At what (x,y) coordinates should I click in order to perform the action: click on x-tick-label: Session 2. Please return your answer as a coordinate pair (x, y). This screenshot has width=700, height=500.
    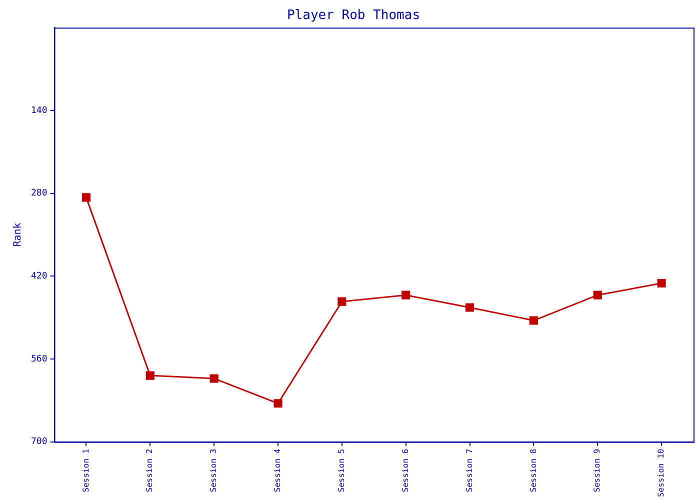
    Looking at the image, I should click on (149, 470).